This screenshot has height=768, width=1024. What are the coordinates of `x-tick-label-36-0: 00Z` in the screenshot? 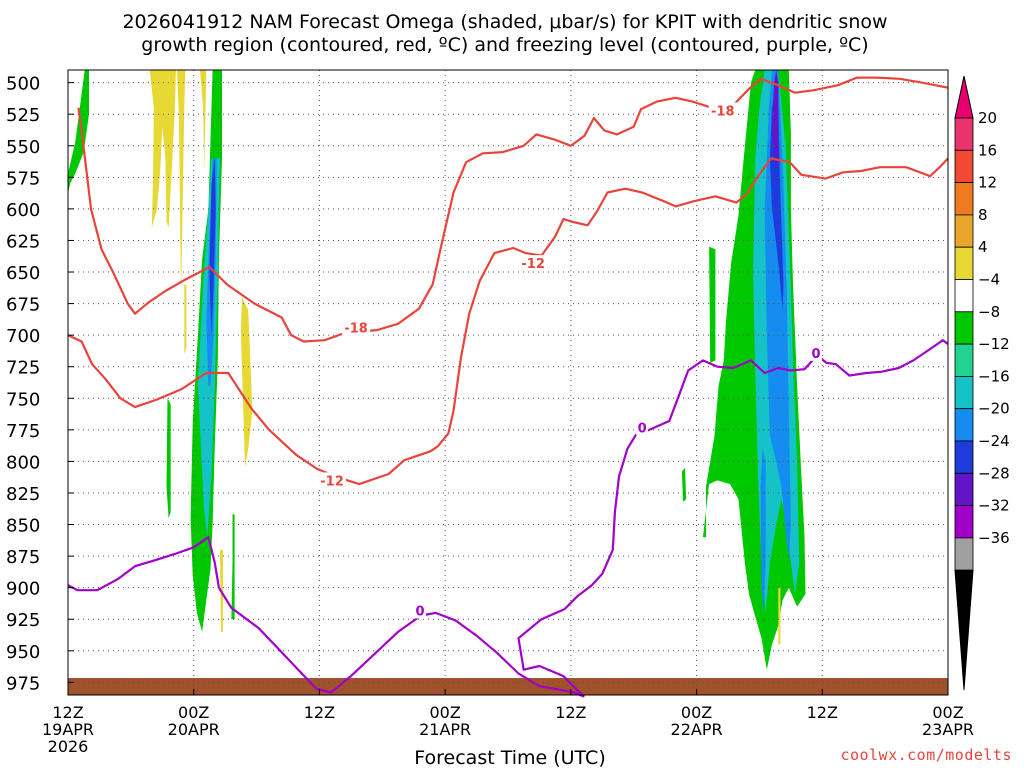 It's located at (444, 712).